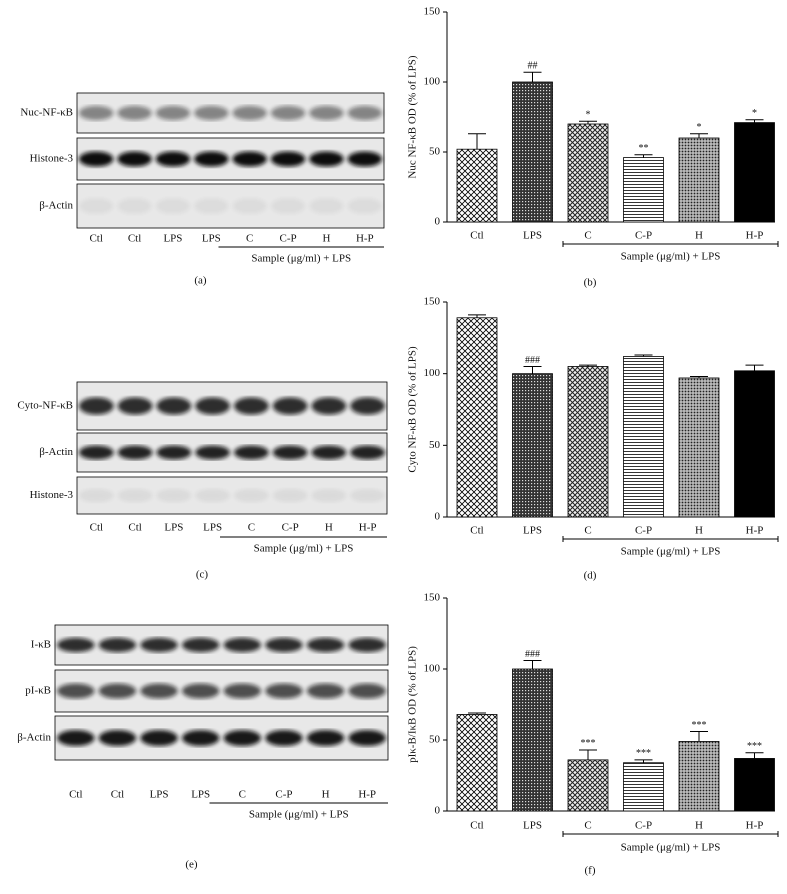  Describe the element at coordinates (52, 159) in the screenshot. I see `blot-row-label: Histone-3` at that location.